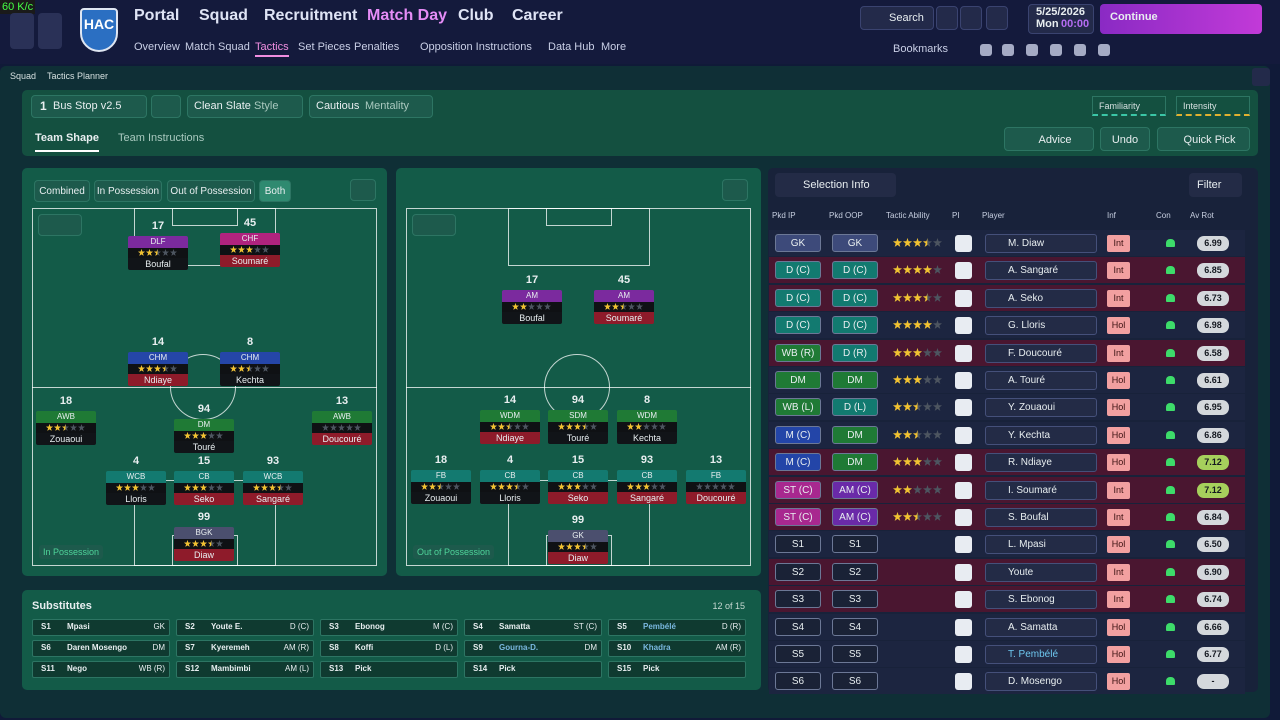 The height and width of the screenshot is (720, 1280). What do you see at coordinates (798, 407) in the screenshot?
I see `position-chip: WB (L)` at bounding box center [798, 407].